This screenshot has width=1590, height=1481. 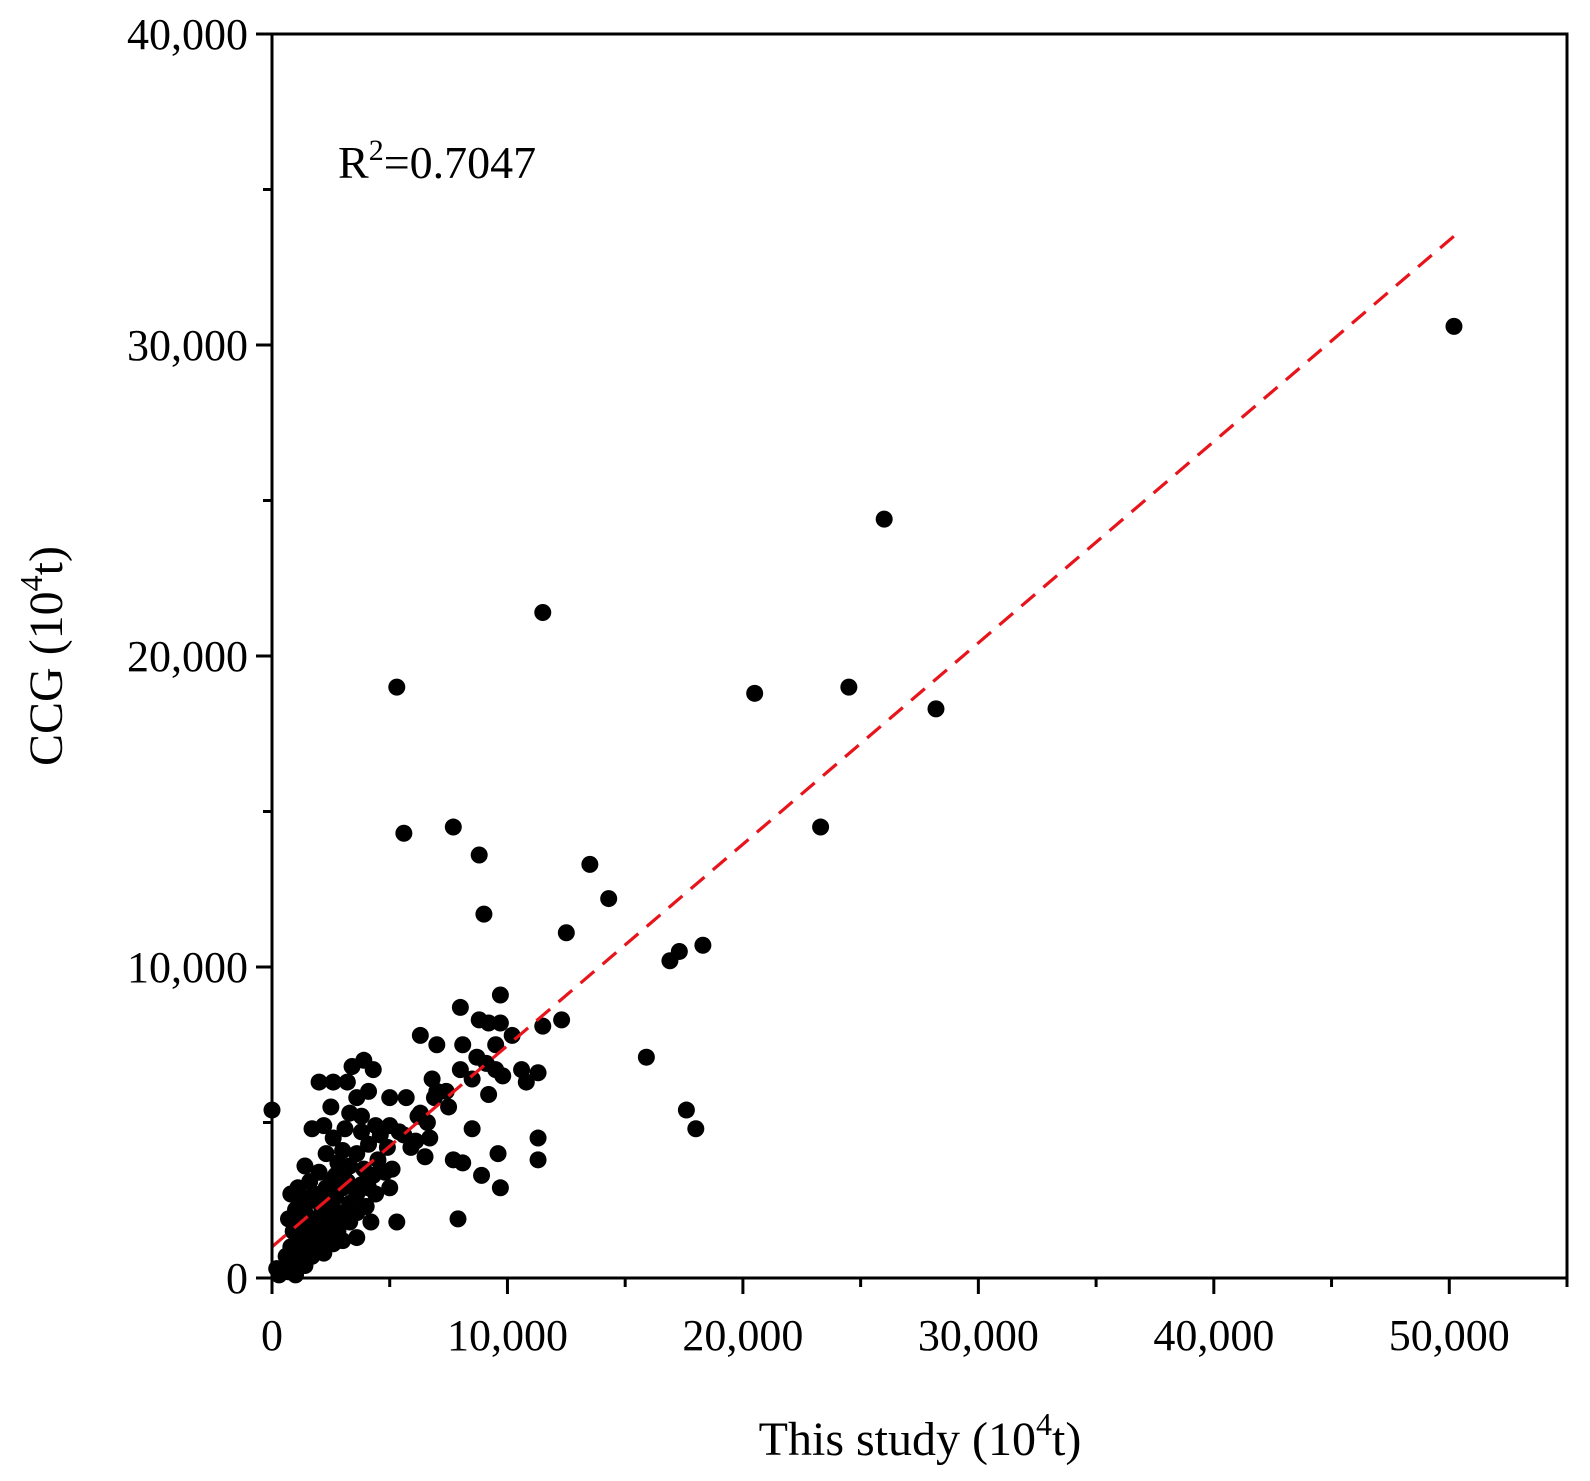 What do you see at coordinates (1066, 1439) in the screenshot?
I see `x-axis-title-tail: t)` at bounding box center [1066, 1439].